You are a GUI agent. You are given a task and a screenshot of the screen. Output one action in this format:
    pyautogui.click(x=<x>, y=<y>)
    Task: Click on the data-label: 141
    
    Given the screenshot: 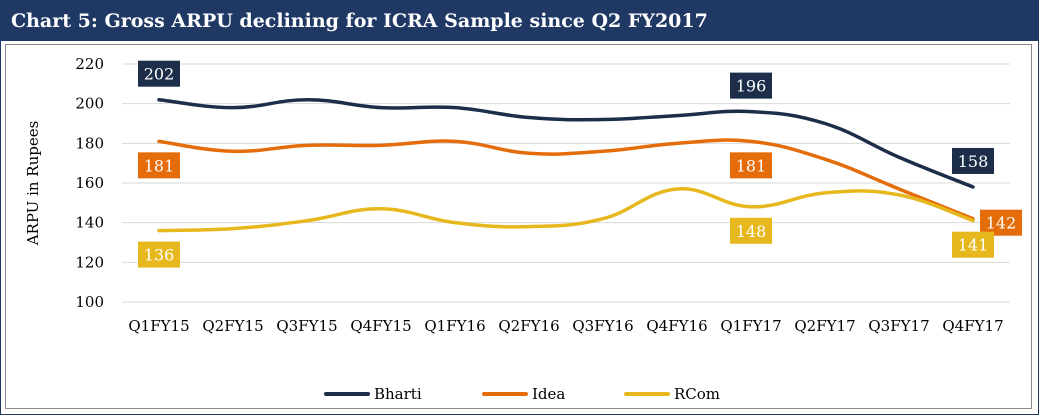 What is the action you would take?
    pyautogui.click(x=973, y=244)
    